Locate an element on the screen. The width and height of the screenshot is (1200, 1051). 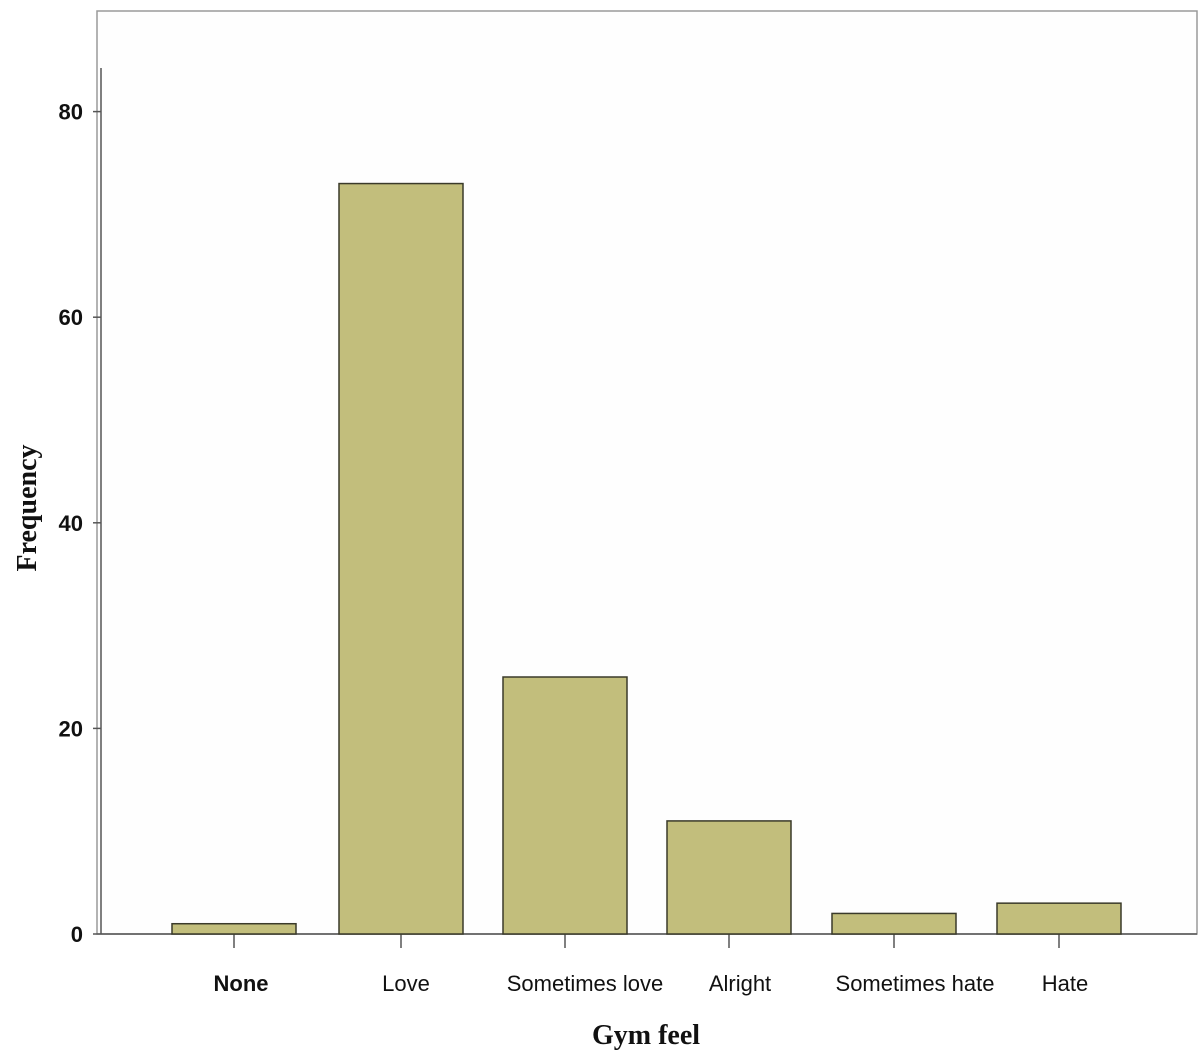
bar-hate is located at coordinates (1059, 918).